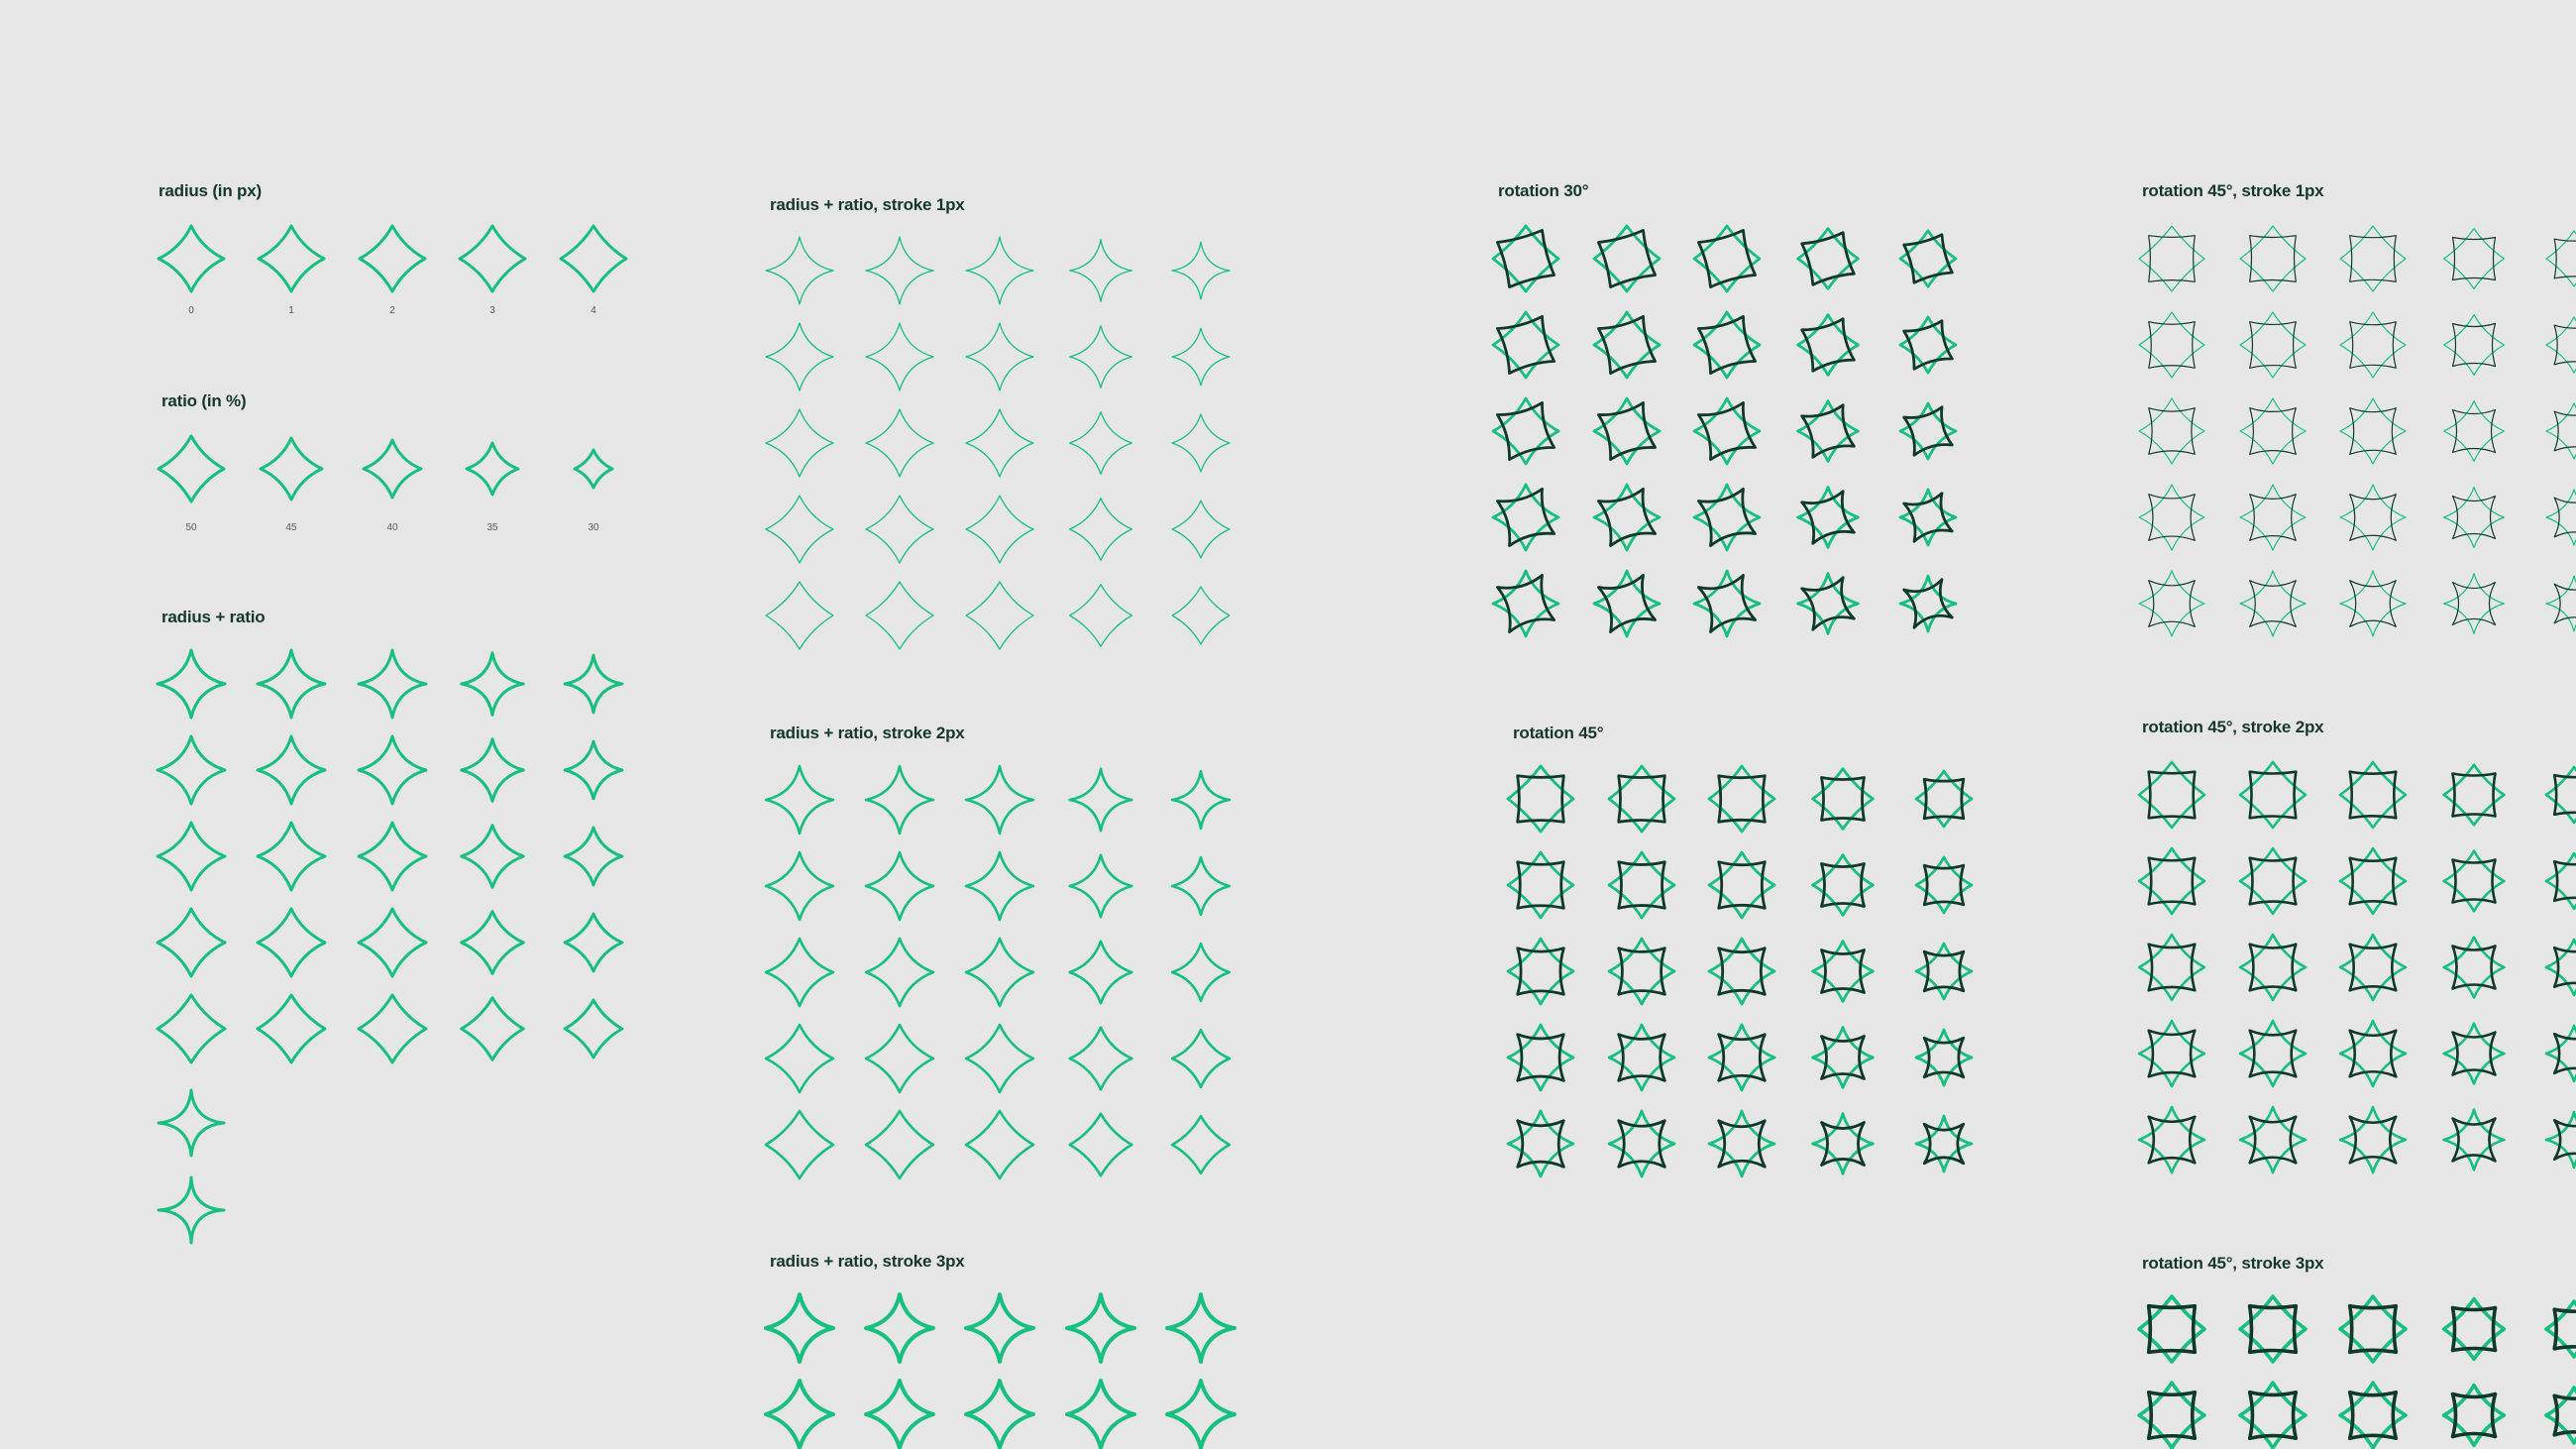 This screenshot has height=1449, width=2576. Describe the element at coordinates (2233, 727) in the screenshot. I see `section-title-rotation-45-stroke-2px: rotation 45°, stroke 2px` at that location.